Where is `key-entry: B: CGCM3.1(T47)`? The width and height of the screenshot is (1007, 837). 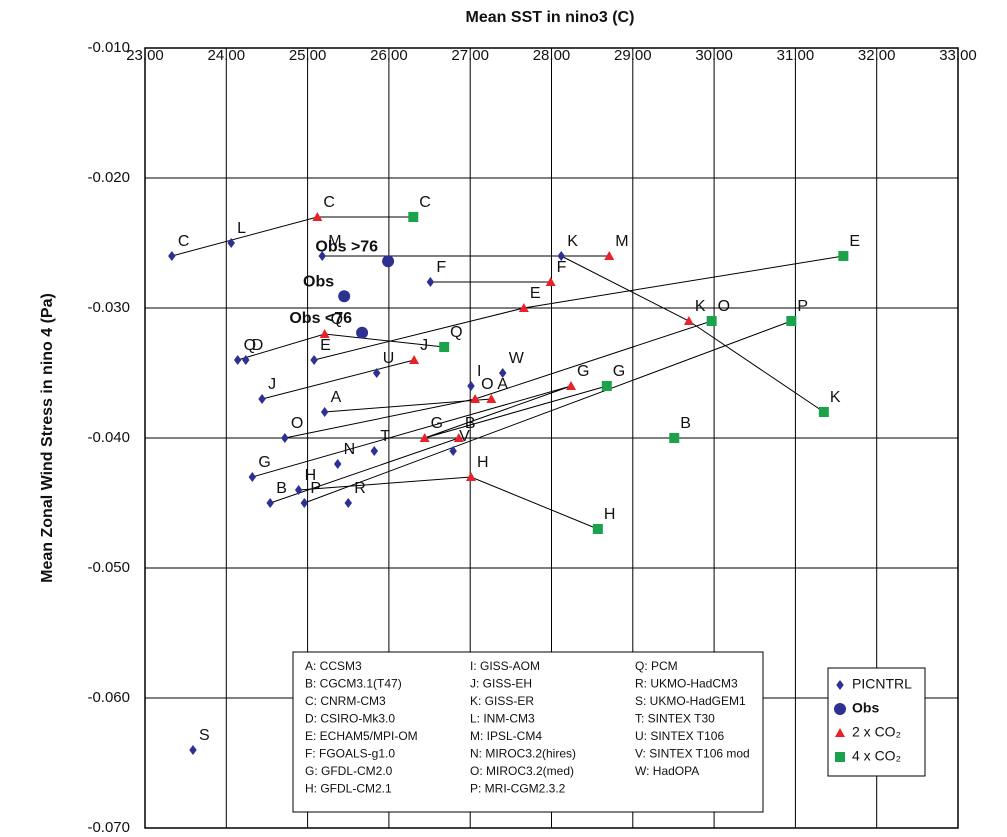 key-entry: B: CGCM3.1(T47) is located at coordinates (353, 684).